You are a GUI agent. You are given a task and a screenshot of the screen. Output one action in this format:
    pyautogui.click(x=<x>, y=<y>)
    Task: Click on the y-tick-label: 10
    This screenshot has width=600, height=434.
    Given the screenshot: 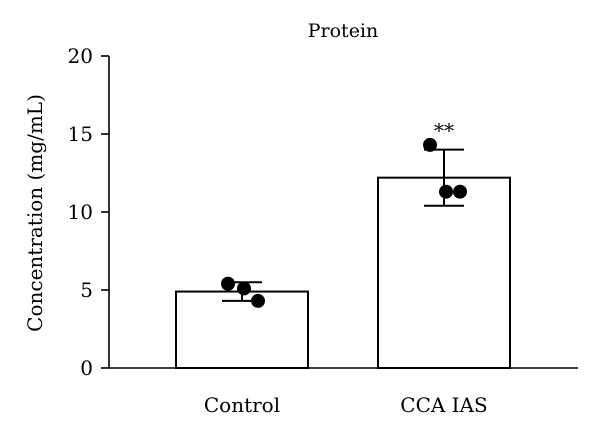 What is the action you would take?
    pyautogui.click(x=80, y=212)
    